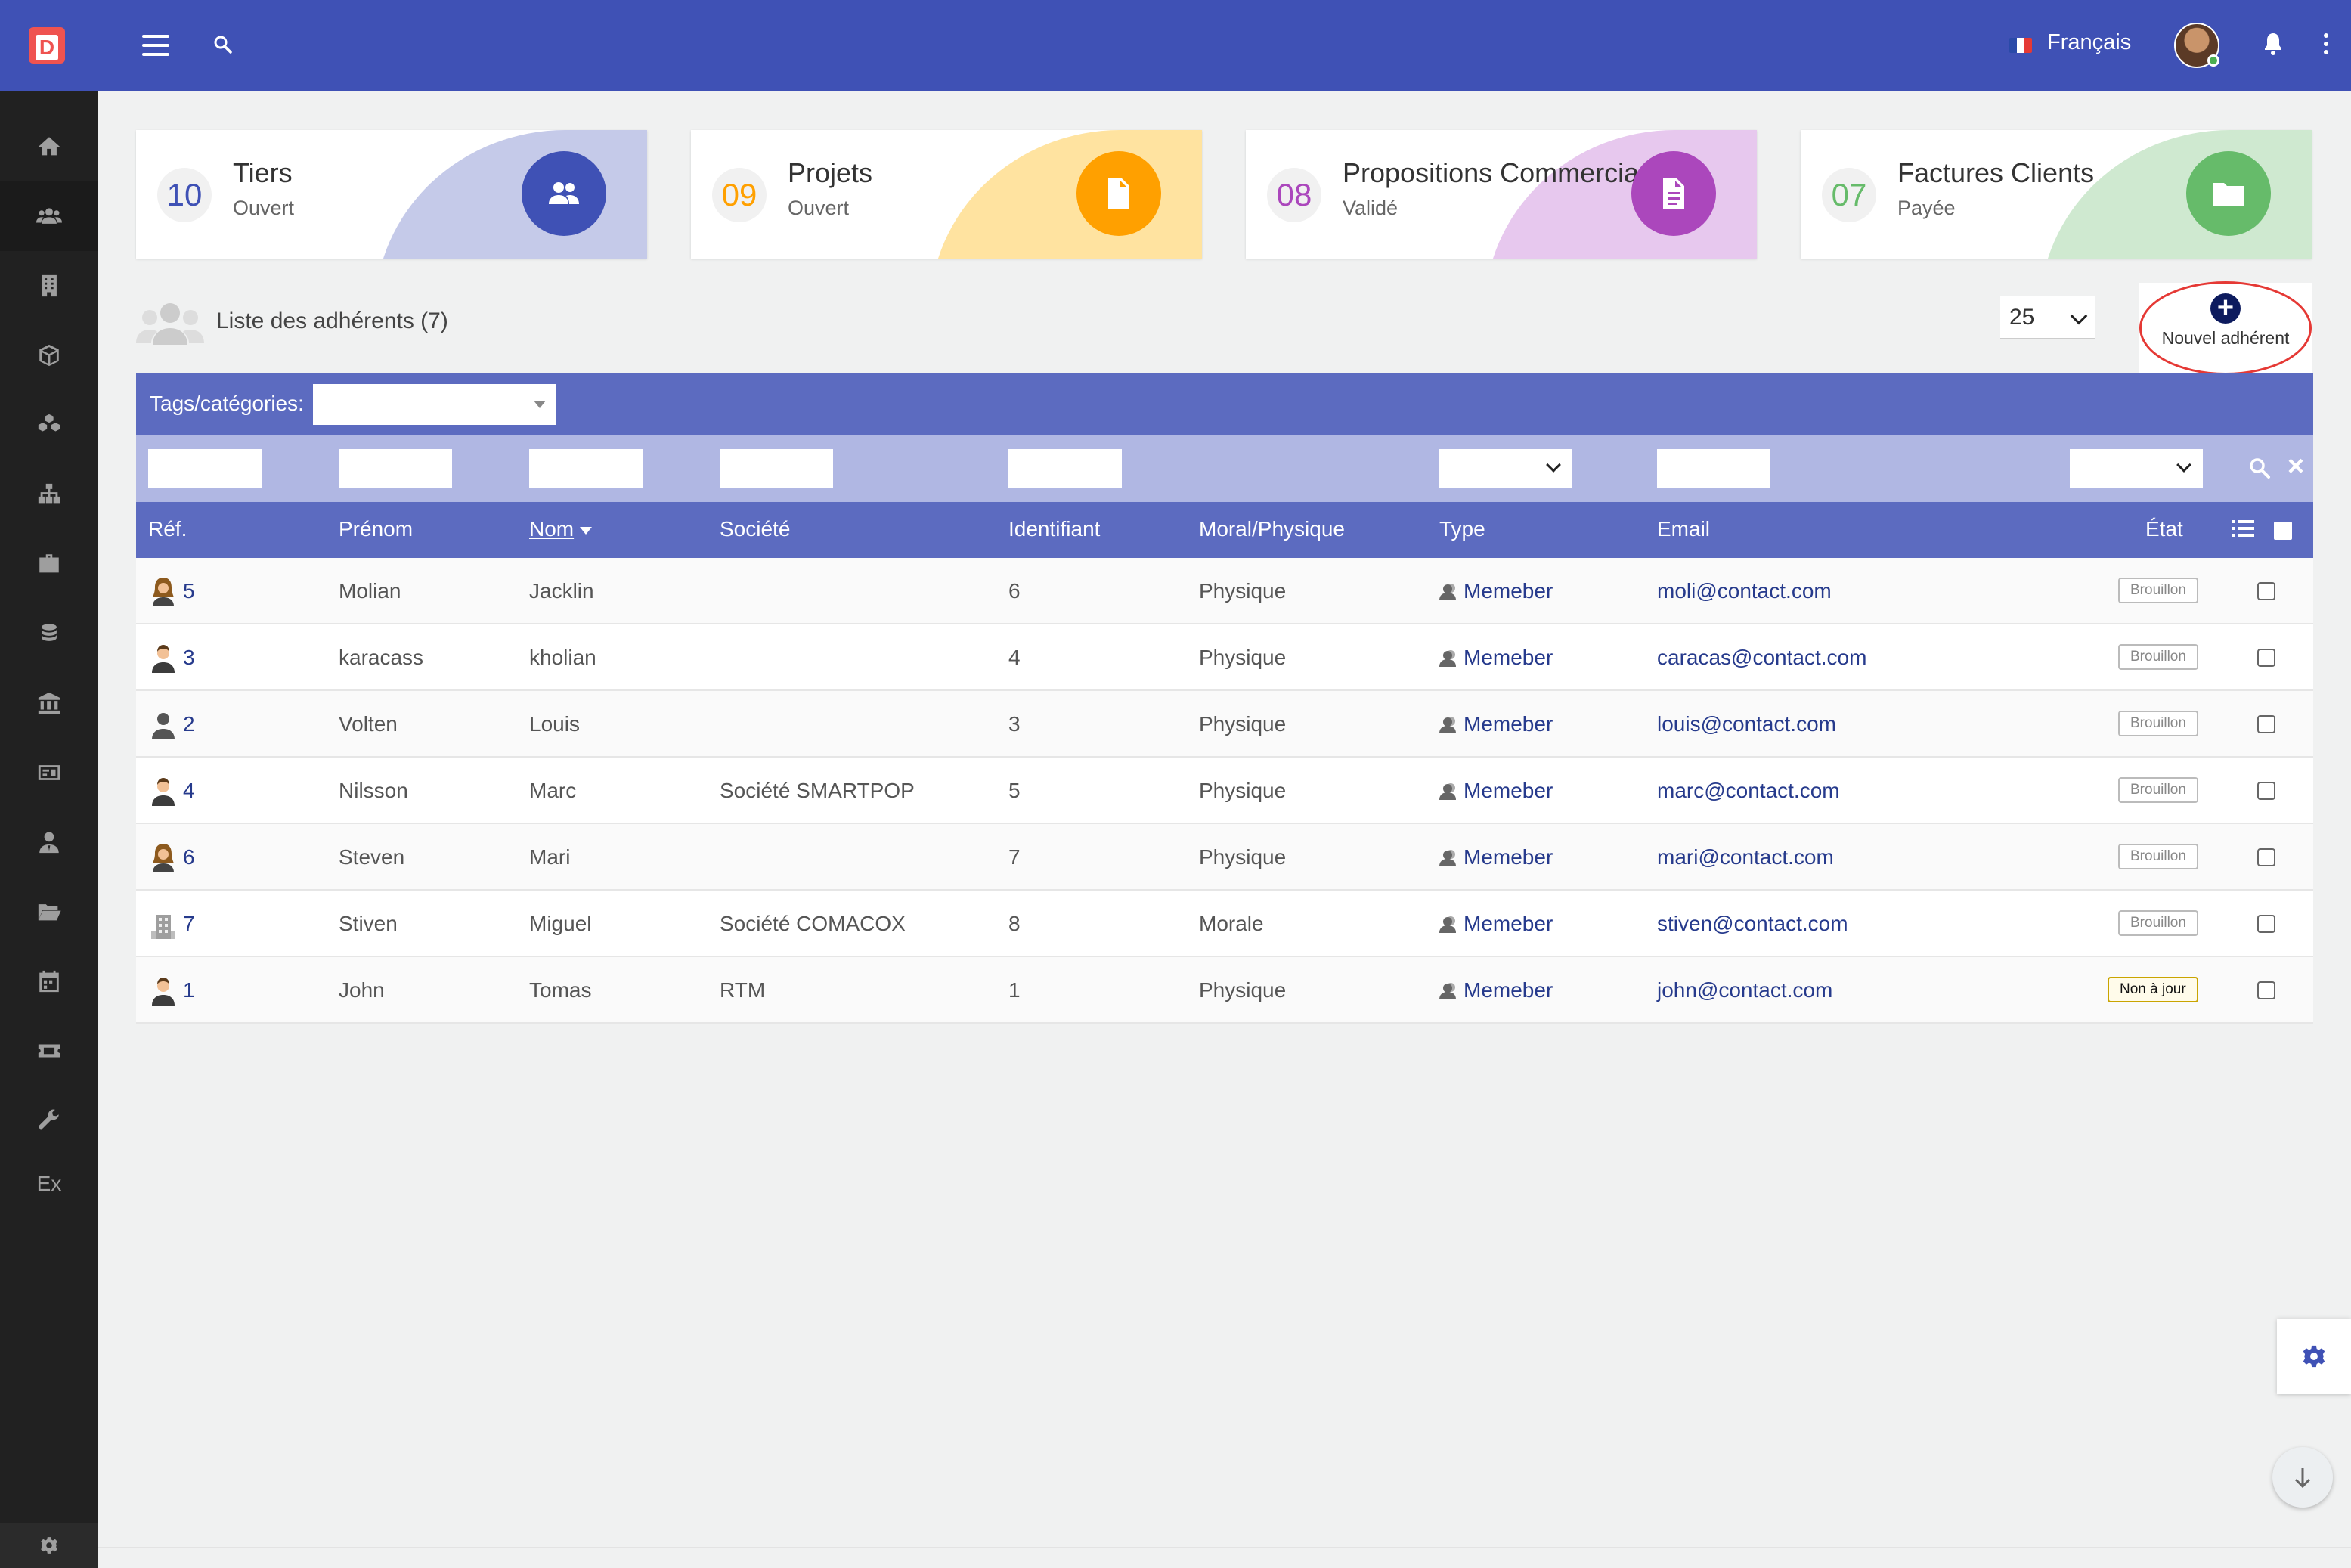  Describe the element at coordinates (189, 724) in the screenshot. I see `member-ref-link: 2` at that location.